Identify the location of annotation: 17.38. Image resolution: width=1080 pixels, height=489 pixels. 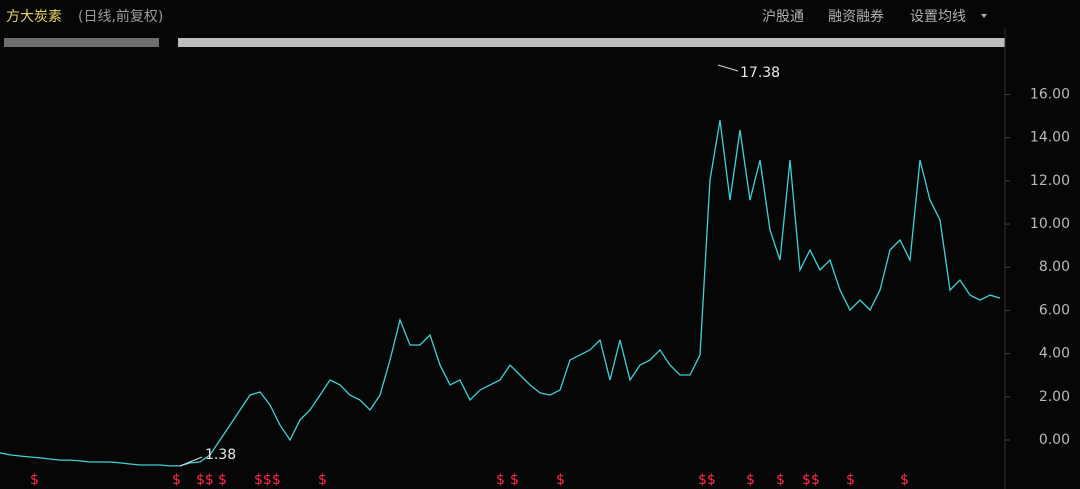
(760, 73).